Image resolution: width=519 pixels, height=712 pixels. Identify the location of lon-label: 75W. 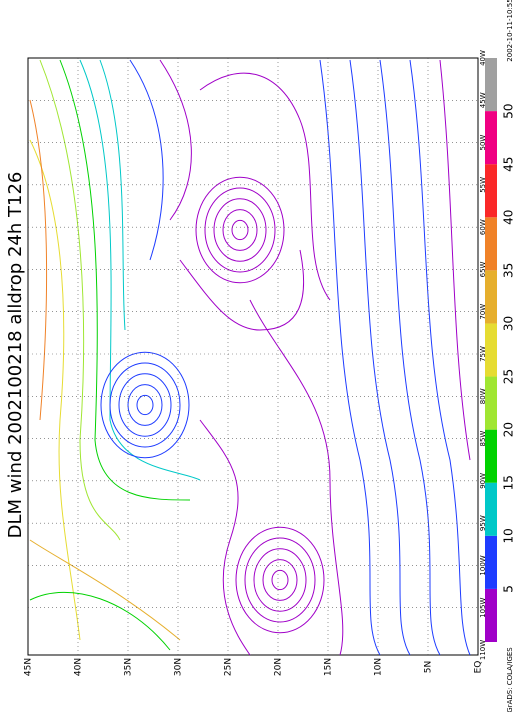
(483, 354).